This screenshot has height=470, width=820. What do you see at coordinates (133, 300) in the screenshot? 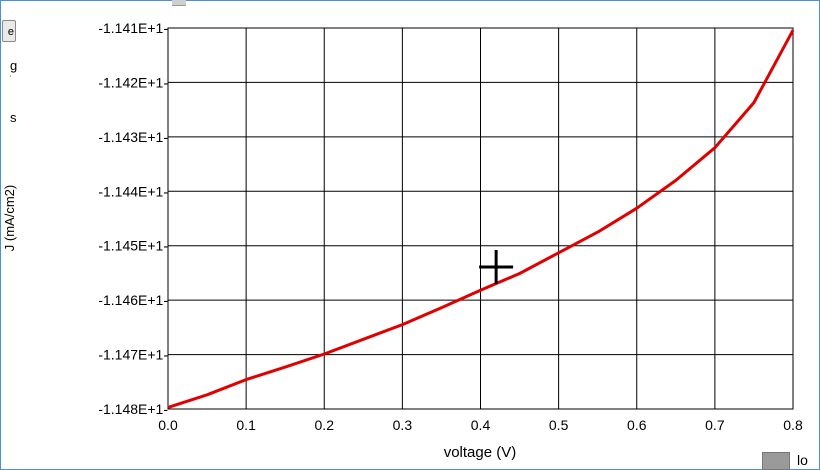
I see `y-tick-label: -1.146E+1-` at bounding box center [133, 300].